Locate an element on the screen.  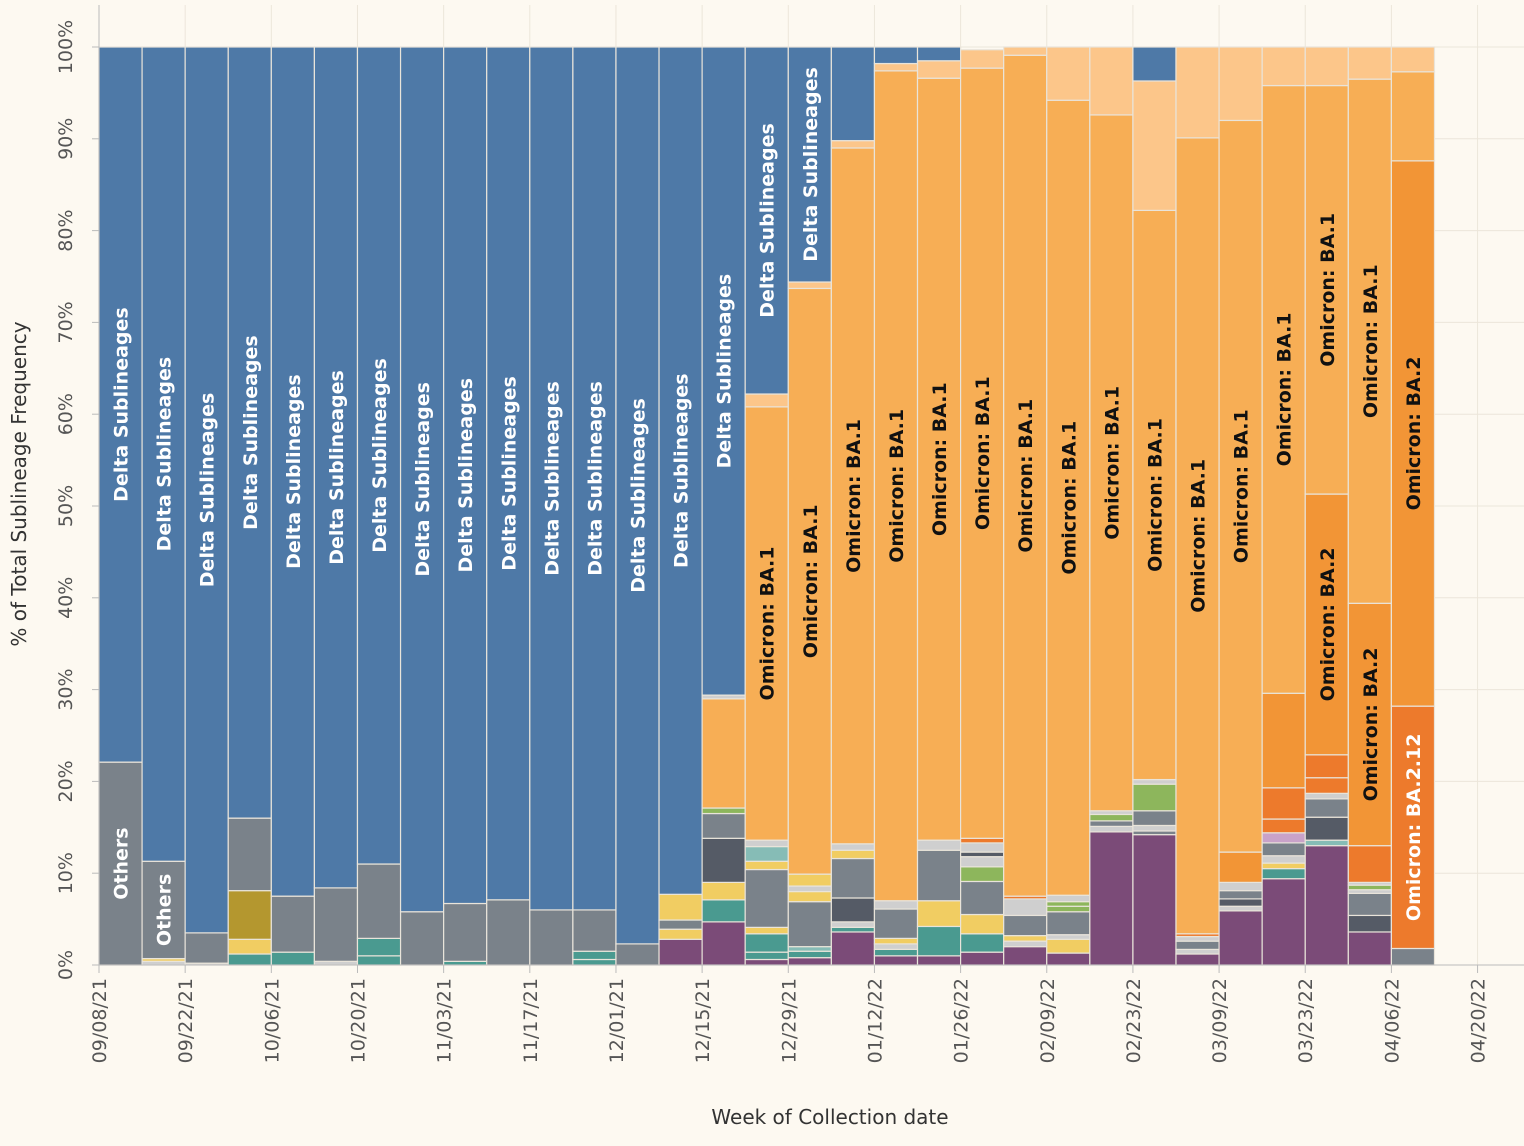
segment-label: Omicron: BA.2 is located at coordinates (1328, 624).